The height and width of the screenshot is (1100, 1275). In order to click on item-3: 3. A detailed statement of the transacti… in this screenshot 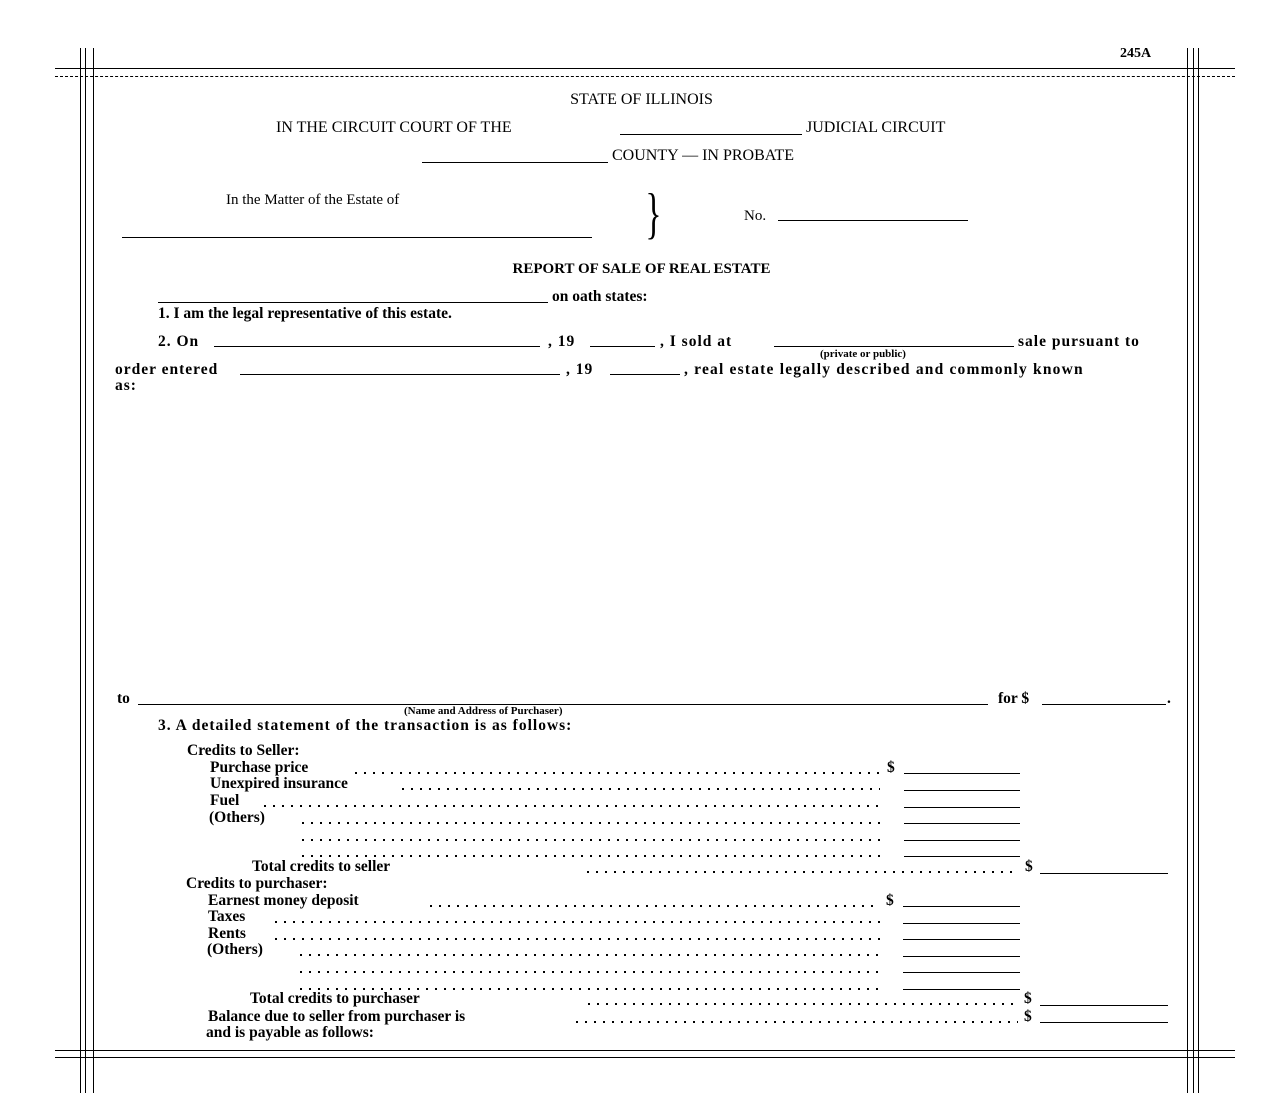, I will do `click(365, 725)`.